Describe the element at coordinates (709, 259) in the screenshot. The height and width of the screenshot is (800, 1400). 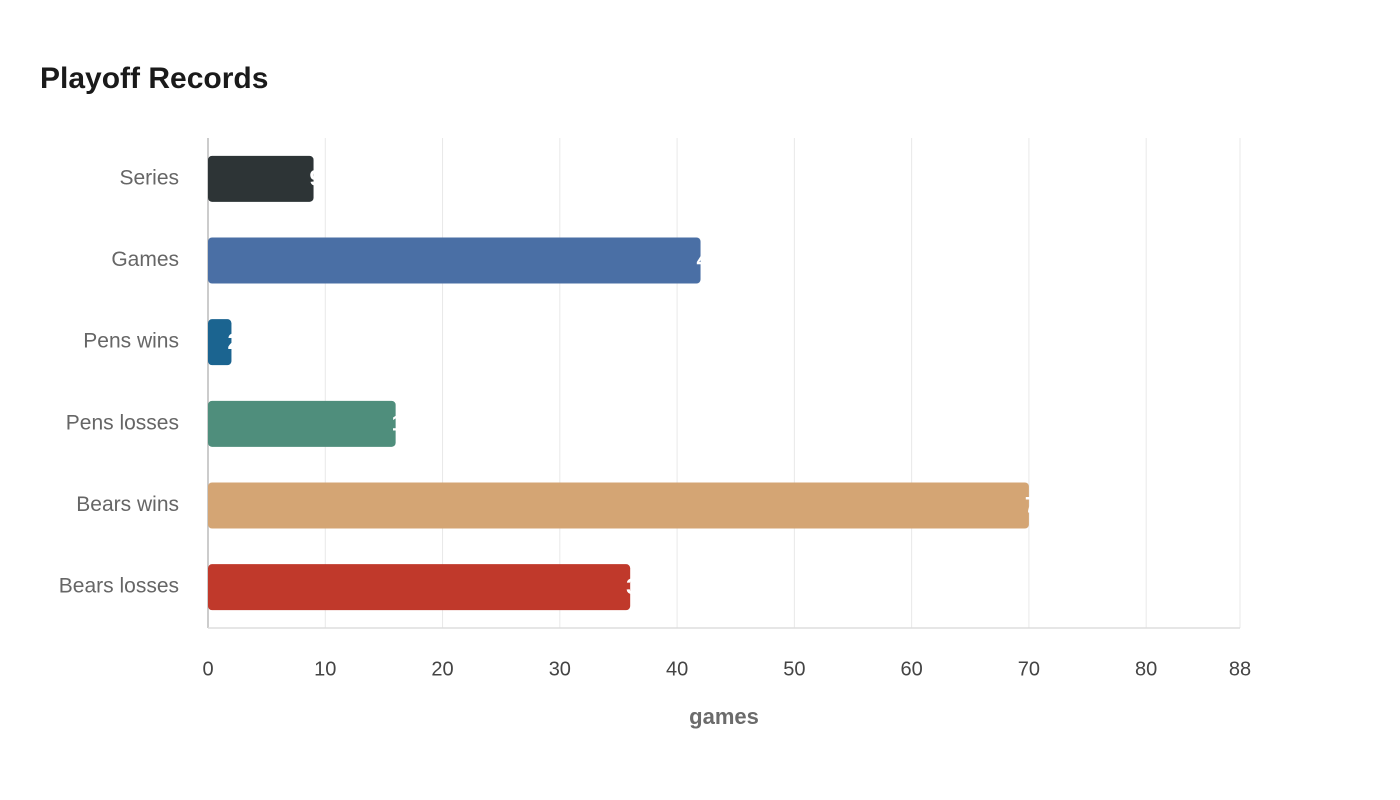
I see `value-label: 42` at that location.